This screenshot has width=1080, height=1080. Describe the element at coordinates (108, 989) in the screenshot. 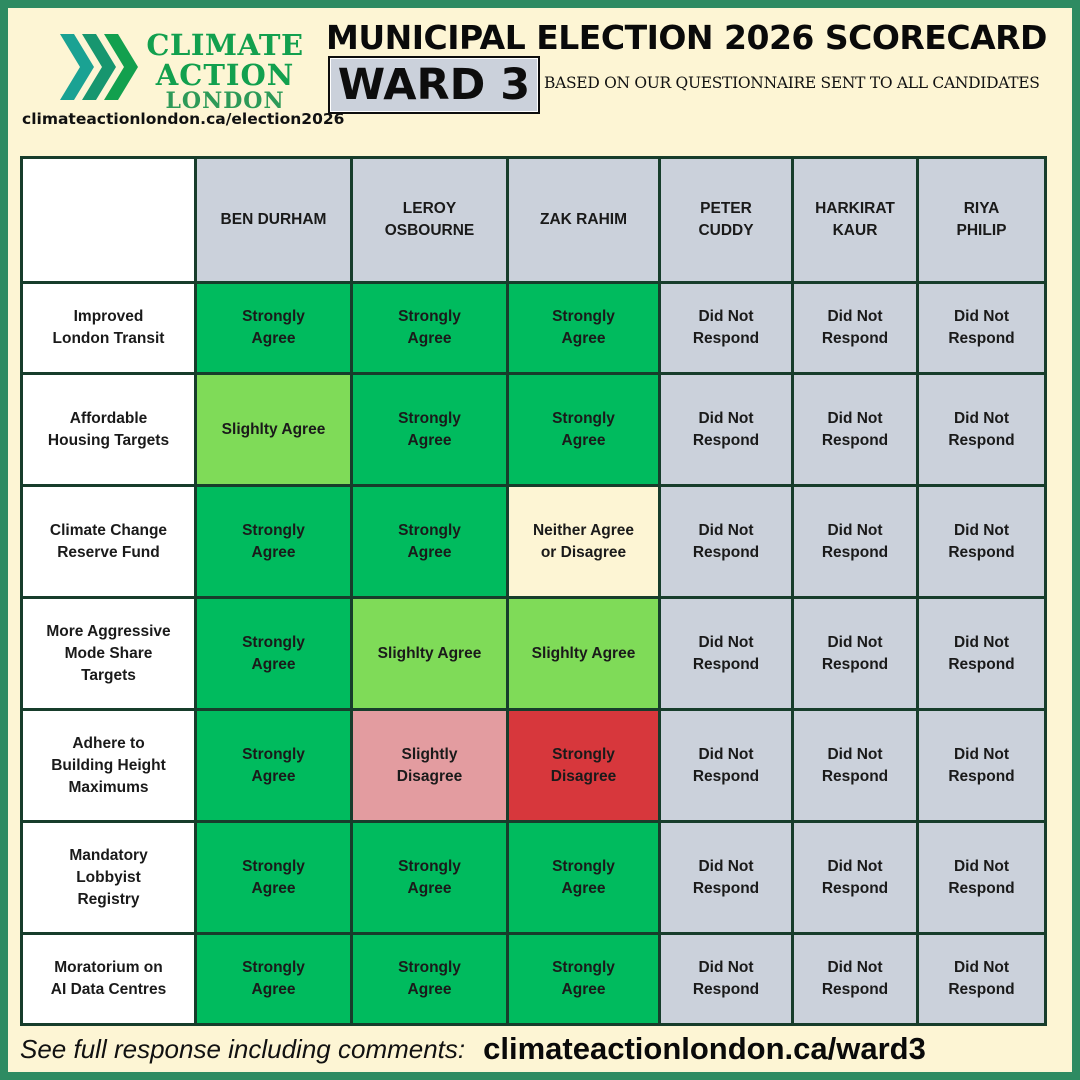

I see `text-line: AI Data Centres` at that location.